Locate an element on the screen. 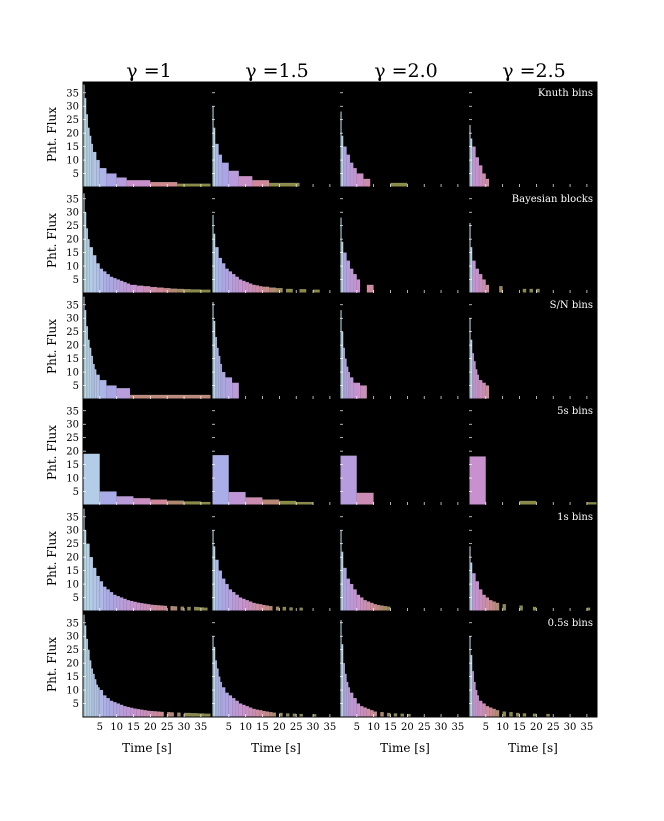 The height and width of the screenshot is (821, 664). row-annotation: 0.5s bins is located at coordinates (570, 623).